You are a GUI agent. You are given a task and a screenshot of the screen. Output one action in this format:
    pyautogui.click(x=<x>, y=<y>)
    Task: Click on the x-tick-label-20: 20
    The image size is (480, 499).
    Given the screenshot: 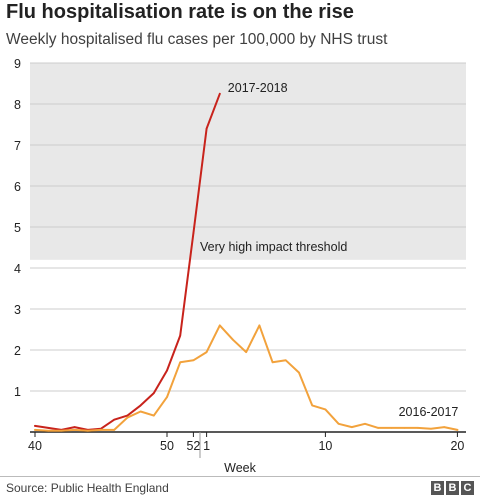 What is the action you would take?
    pyautogui.click(x=457, y=446)
    